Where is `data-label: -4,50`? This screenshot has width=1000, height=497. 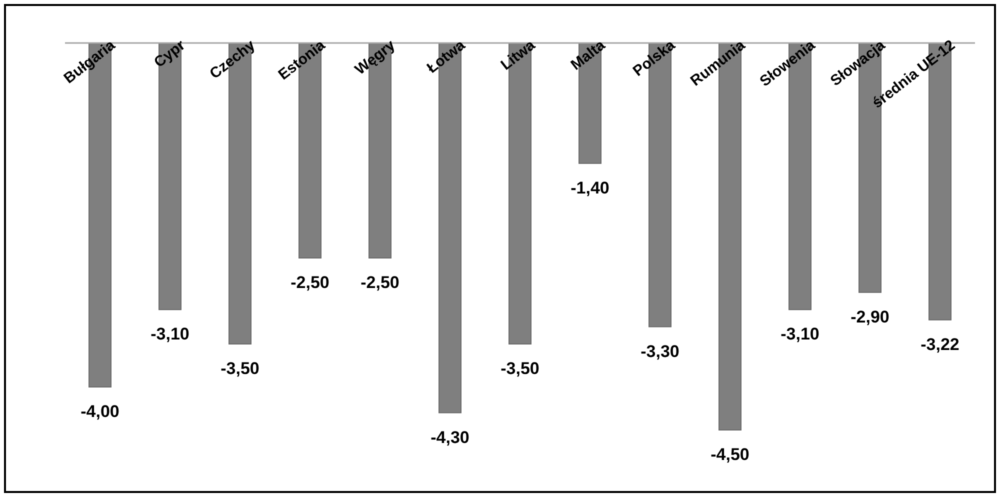 data-label: -4,50 is located at coordinates (730, 454).